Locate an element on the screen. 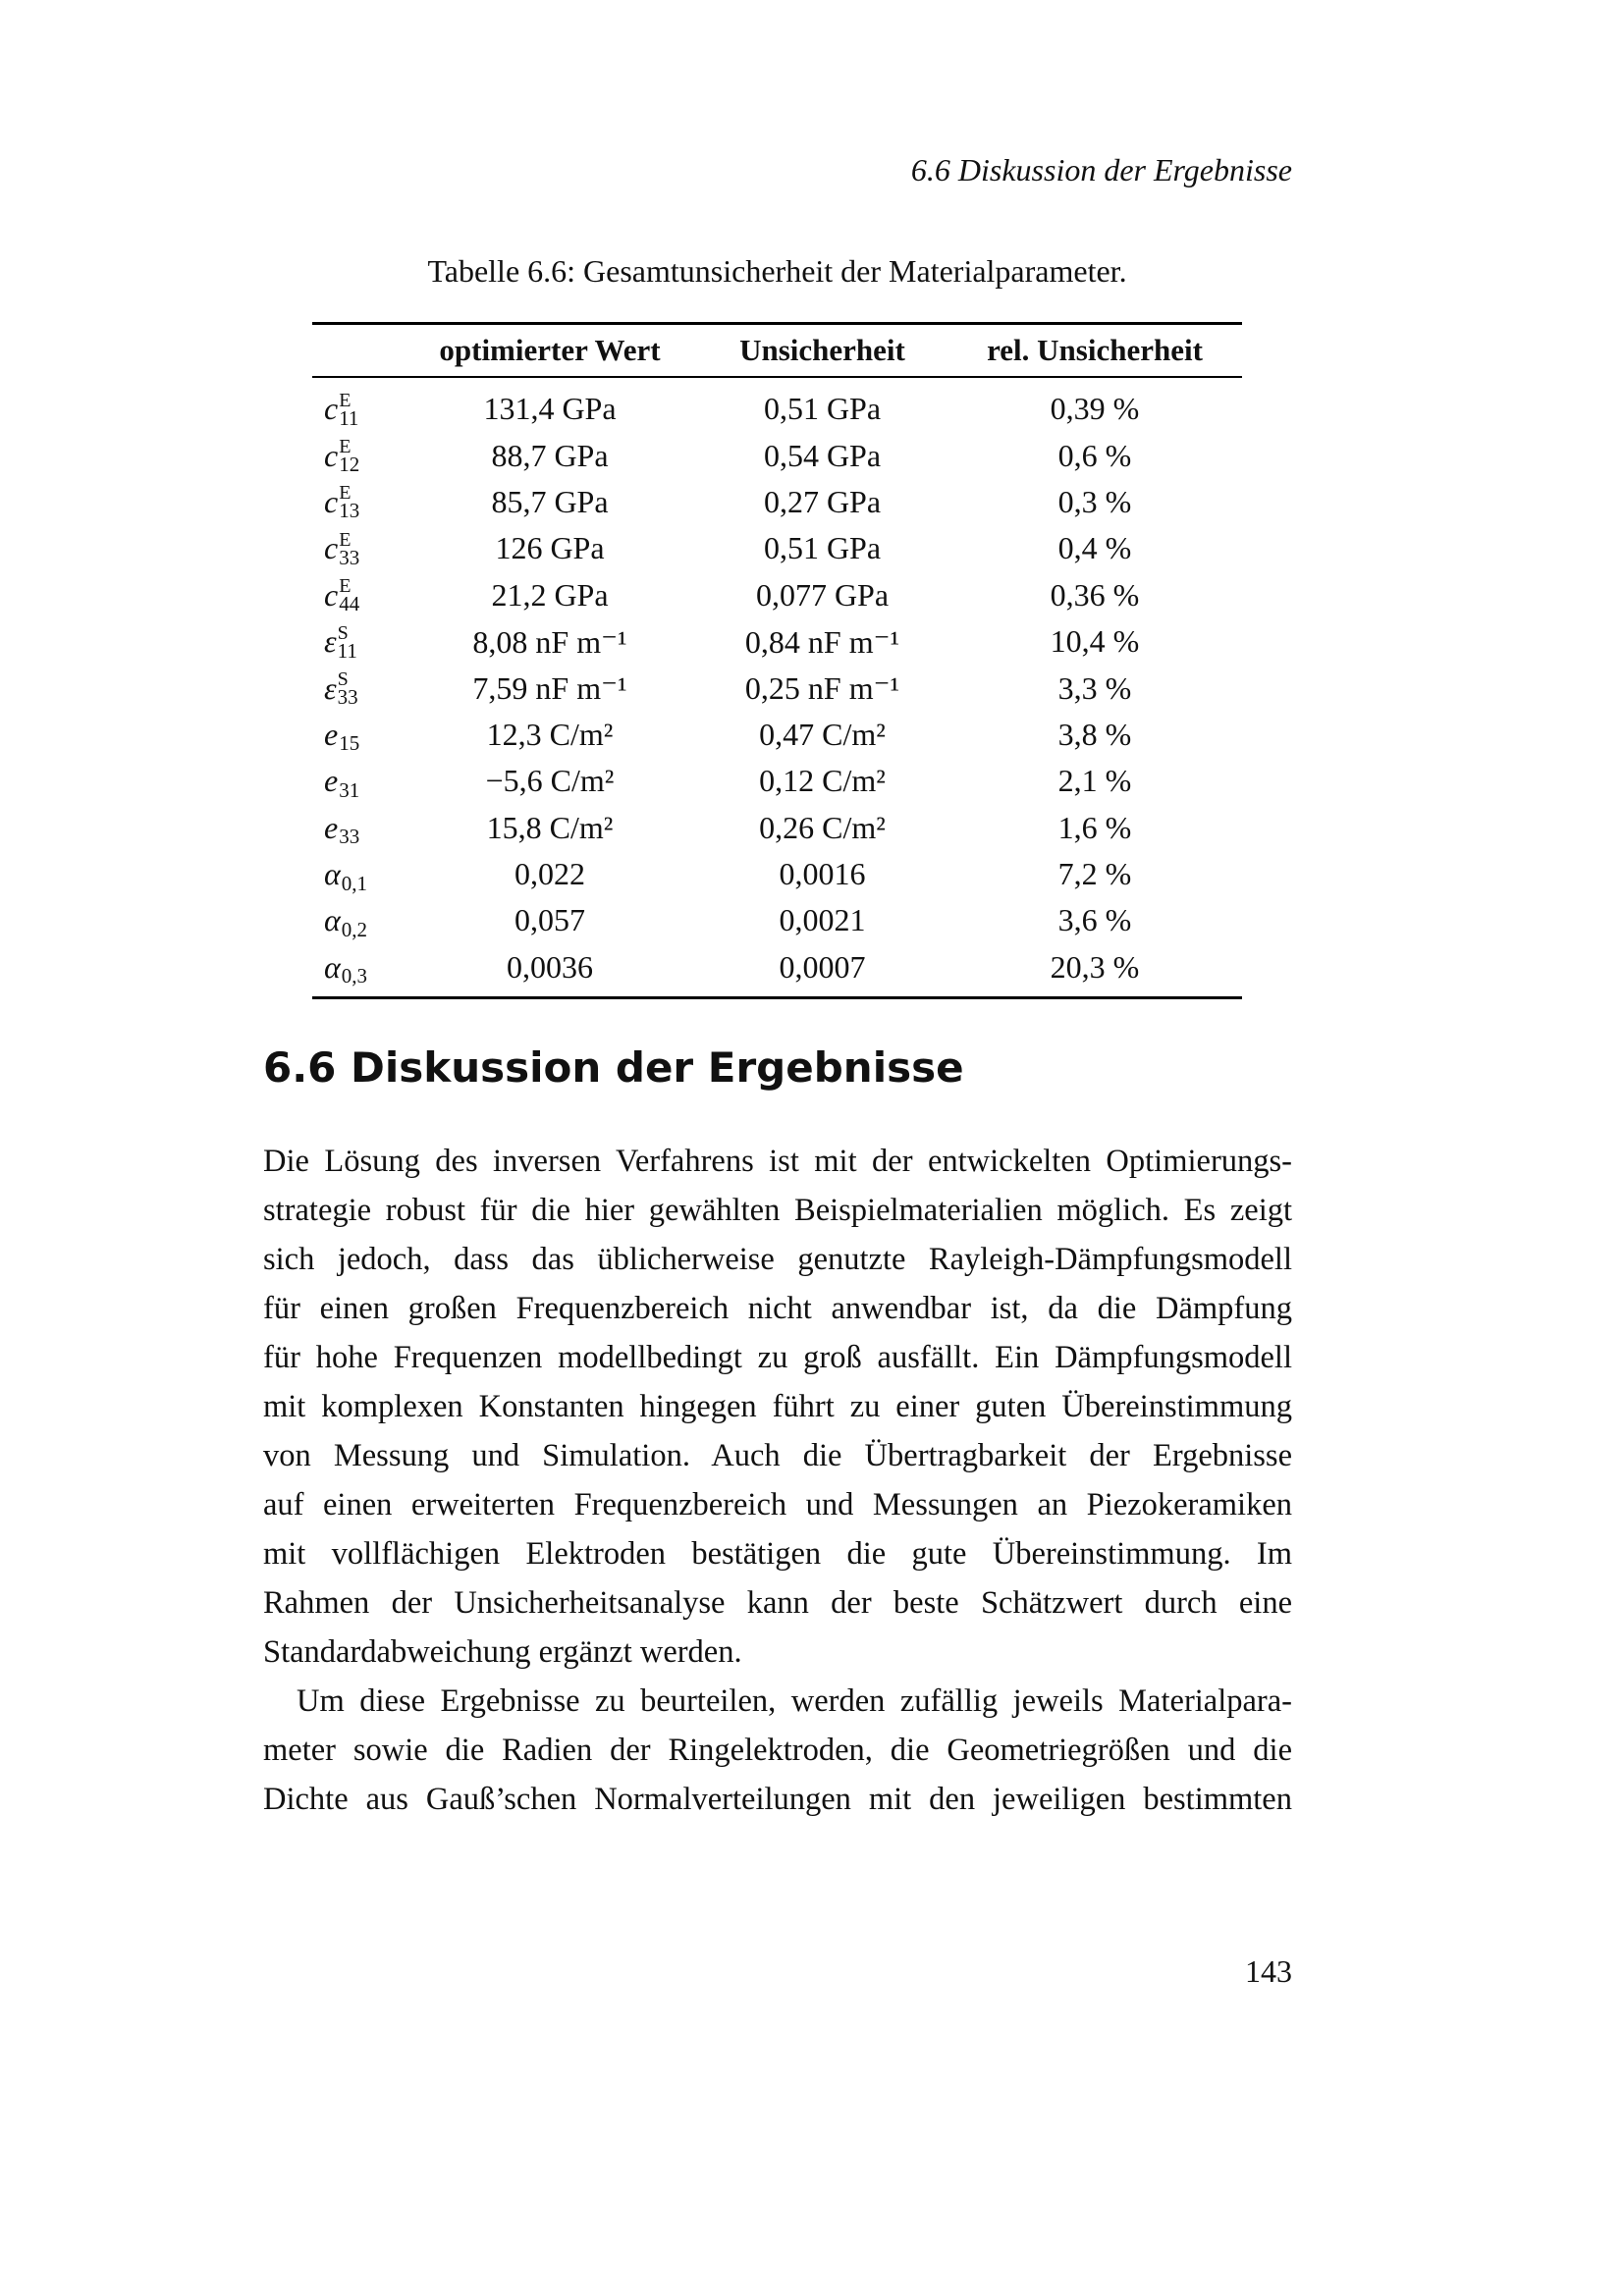 The image size is (1624, 2296). optimized-value: 15,8 C/m² is located at coordinates (550, 827).